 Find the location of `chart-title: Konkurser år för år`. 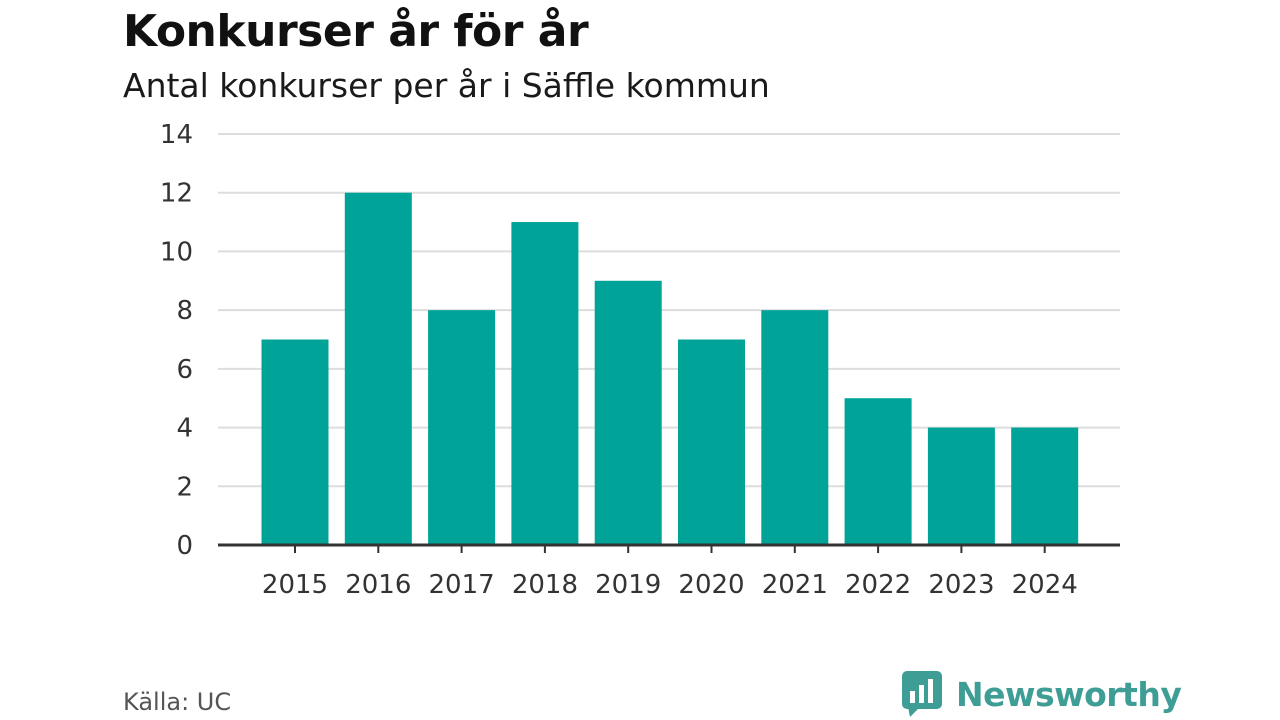

chart-title: Konkurser år för år is located at coordinates (356, 31).